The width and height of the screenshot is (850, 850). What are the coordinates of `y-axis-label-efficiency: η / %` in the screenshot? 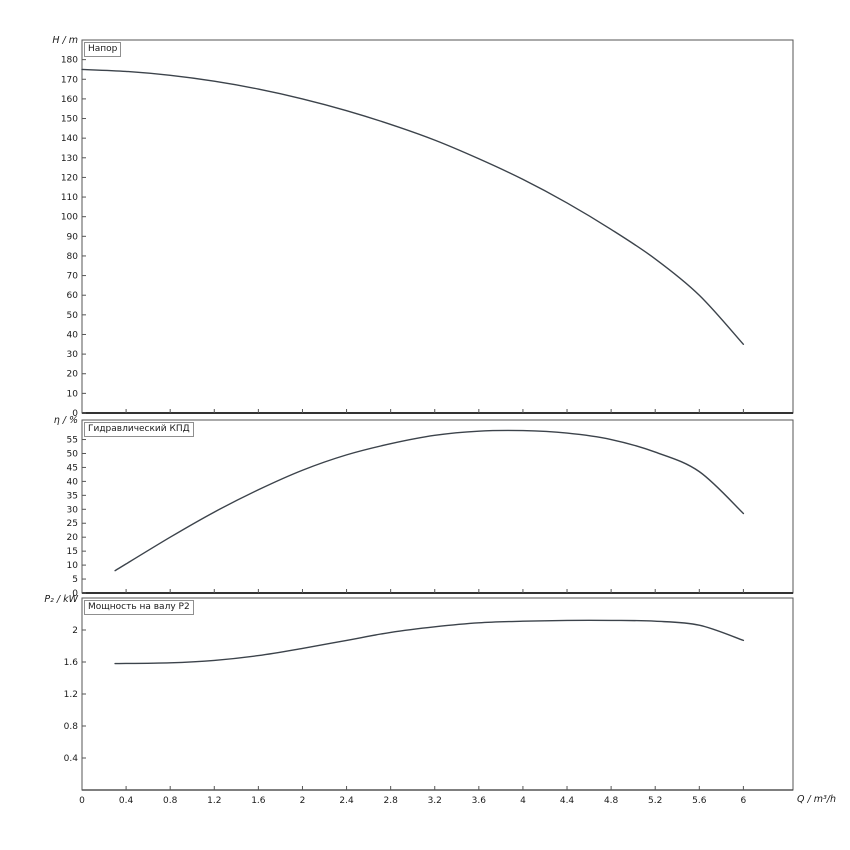 It's located at (65, 420).